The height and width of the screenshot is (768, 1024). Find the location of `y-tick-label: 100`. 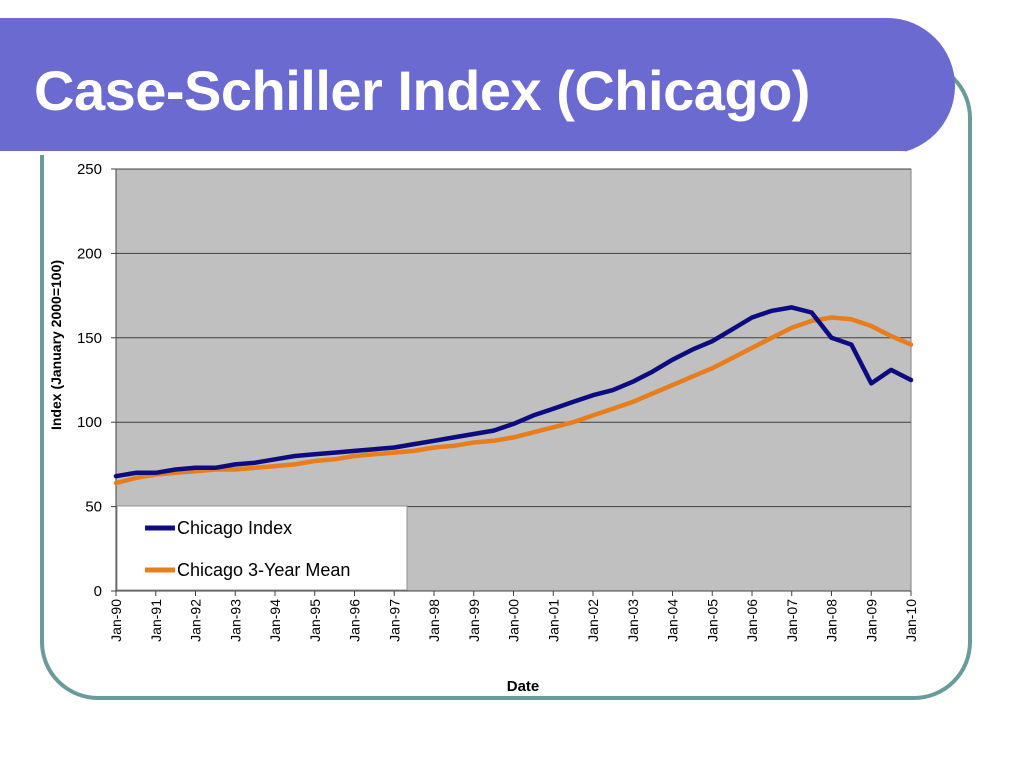

y-tick-label: 100 is located at coordinates (89, 422).